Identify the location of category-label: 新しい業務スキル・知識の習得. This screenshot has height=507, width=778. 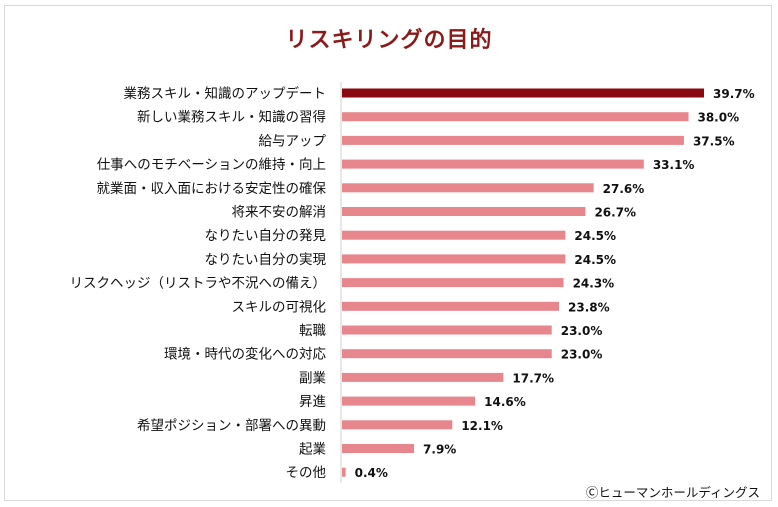
(231, 117).